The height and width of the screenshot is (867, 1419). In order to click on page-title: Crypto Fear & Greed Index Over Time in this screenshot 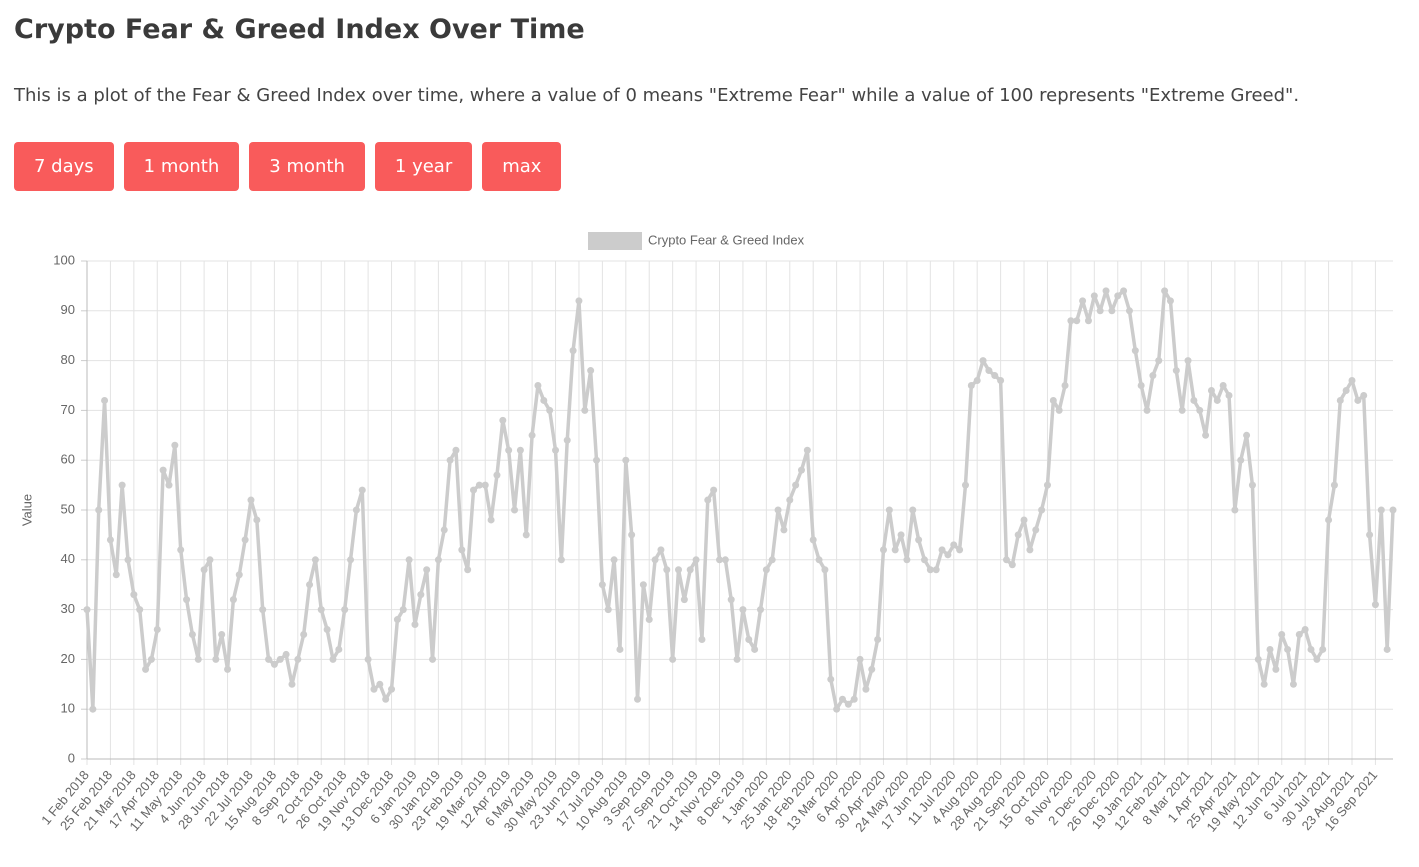, I will do `click(299, 29)`.